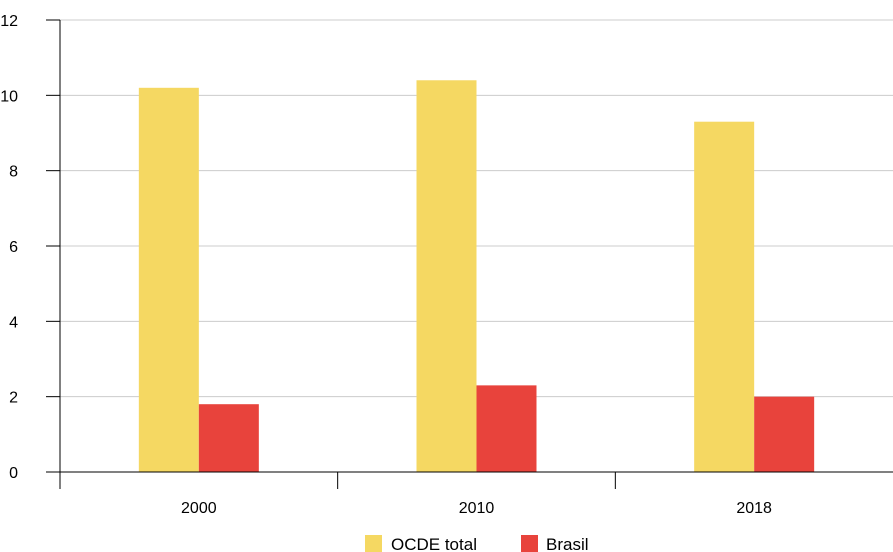 Image resolution: width=893 pixels, height=552 pixels. Describe the element at coordinates (13, 247) in the screenshot. I see `y-tick-label: 6` at that location.